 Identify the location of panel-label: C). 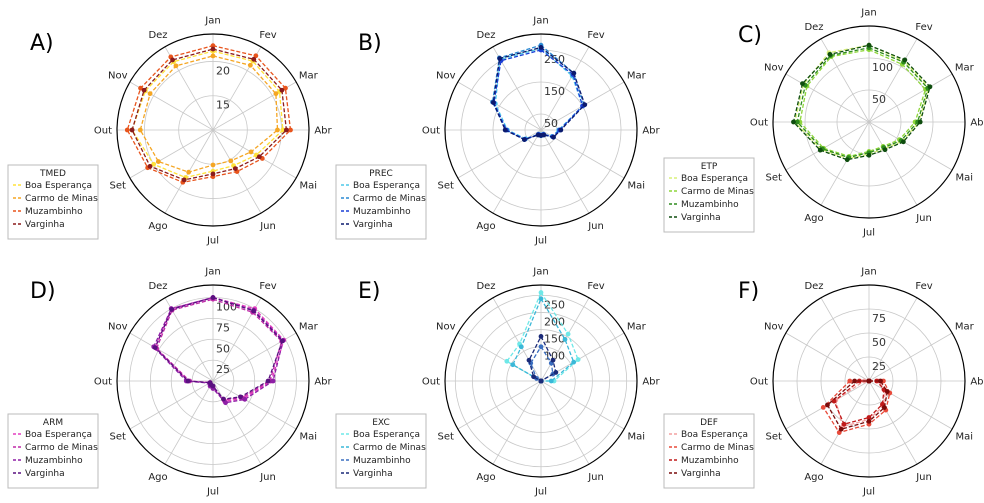
(750, 35).